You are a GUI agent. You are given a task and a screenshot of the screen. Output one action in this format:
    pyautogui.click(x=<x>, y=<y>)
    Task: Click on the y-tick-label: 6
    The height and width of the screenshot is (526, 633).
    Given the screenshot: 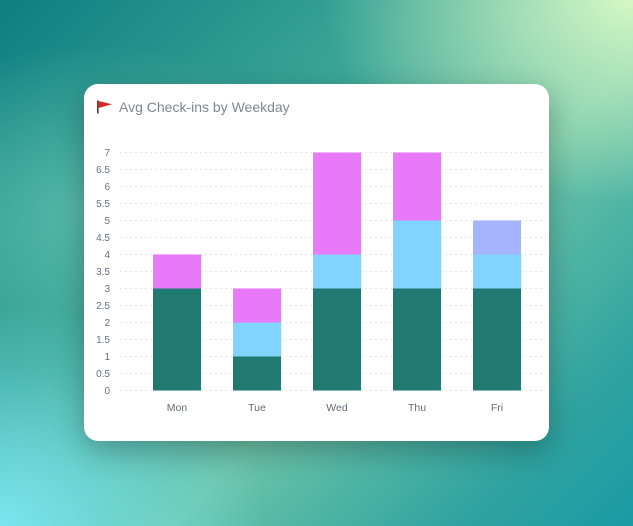 What is the action you would take?
    pyautogui.click(x=107, y=187)
    